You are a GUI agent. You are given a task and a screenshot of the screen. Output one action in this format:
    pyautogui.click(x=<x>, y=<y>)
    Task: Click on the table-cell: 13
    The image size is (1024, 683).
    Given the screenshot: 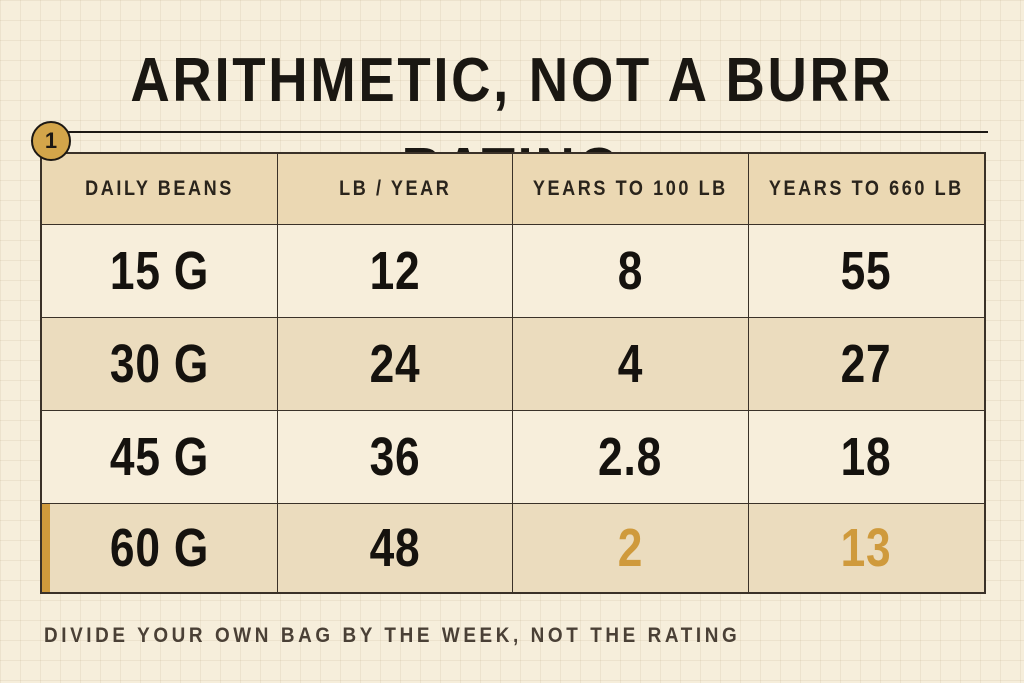 What is the action you would take?
    pyautogui.click(x=866, y=548)
    